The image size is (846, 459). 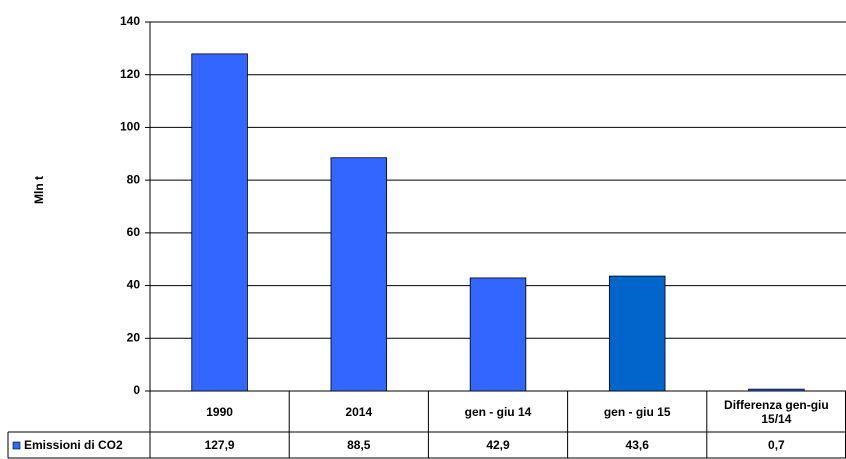 I want to click on x-tick-label: Differenza gen-giu 15/14, so click(x=776, y=411).